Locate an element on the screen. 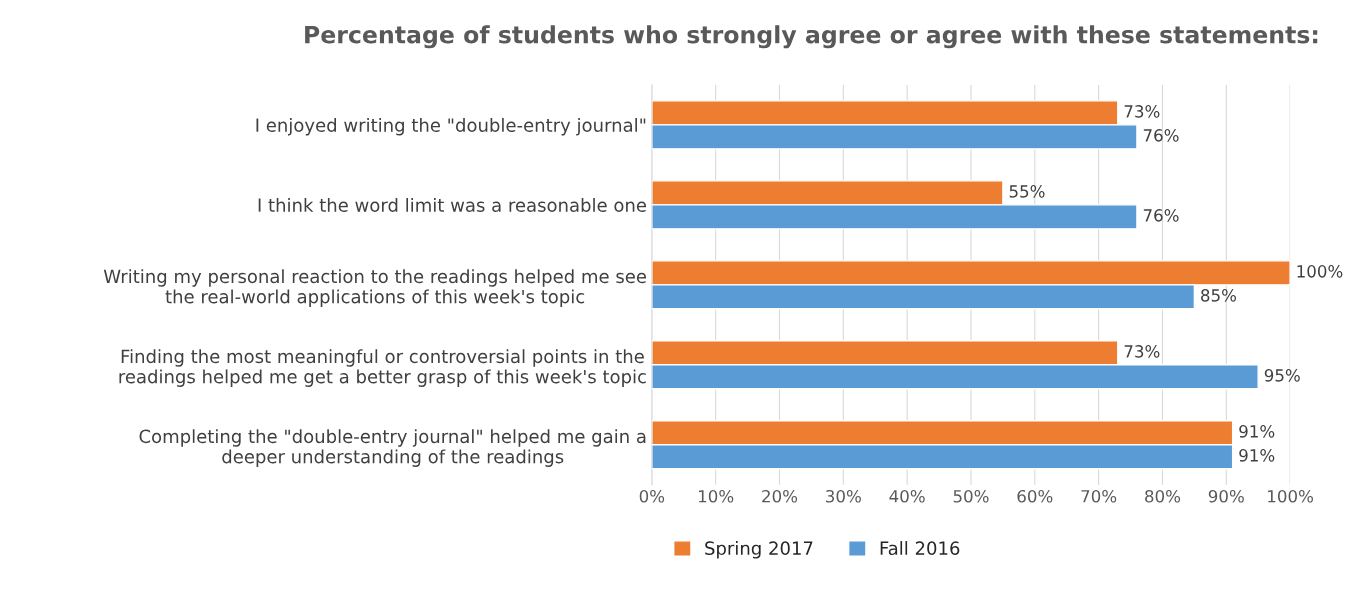  x-tick-label: 70% is located at coordinates (1099, 496).